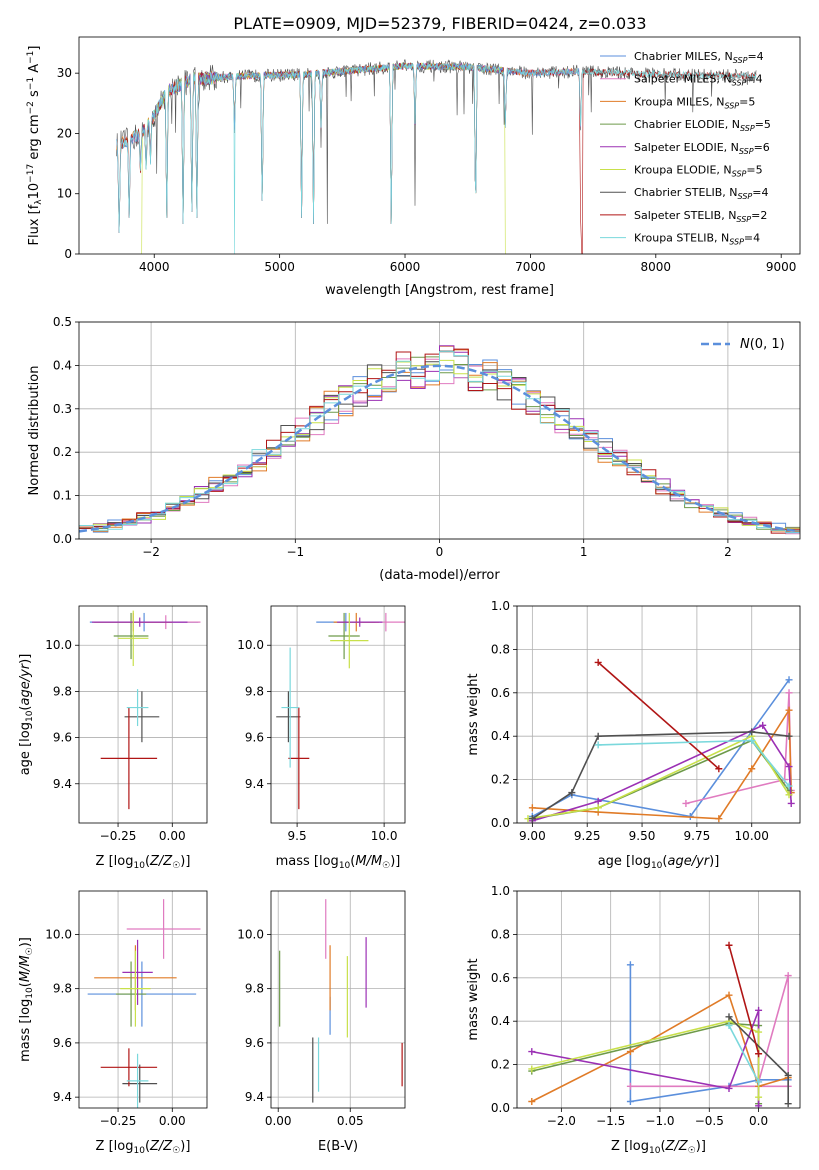 This screenshot has height=1170, width=819. I want to click on y-tick-label: 10.0, so click(58, 645).